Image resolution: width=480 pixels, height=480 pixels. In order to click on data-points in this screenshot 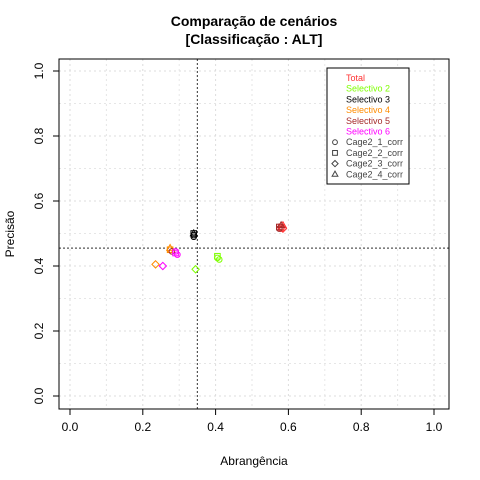, I will do `click(219, 247)`.